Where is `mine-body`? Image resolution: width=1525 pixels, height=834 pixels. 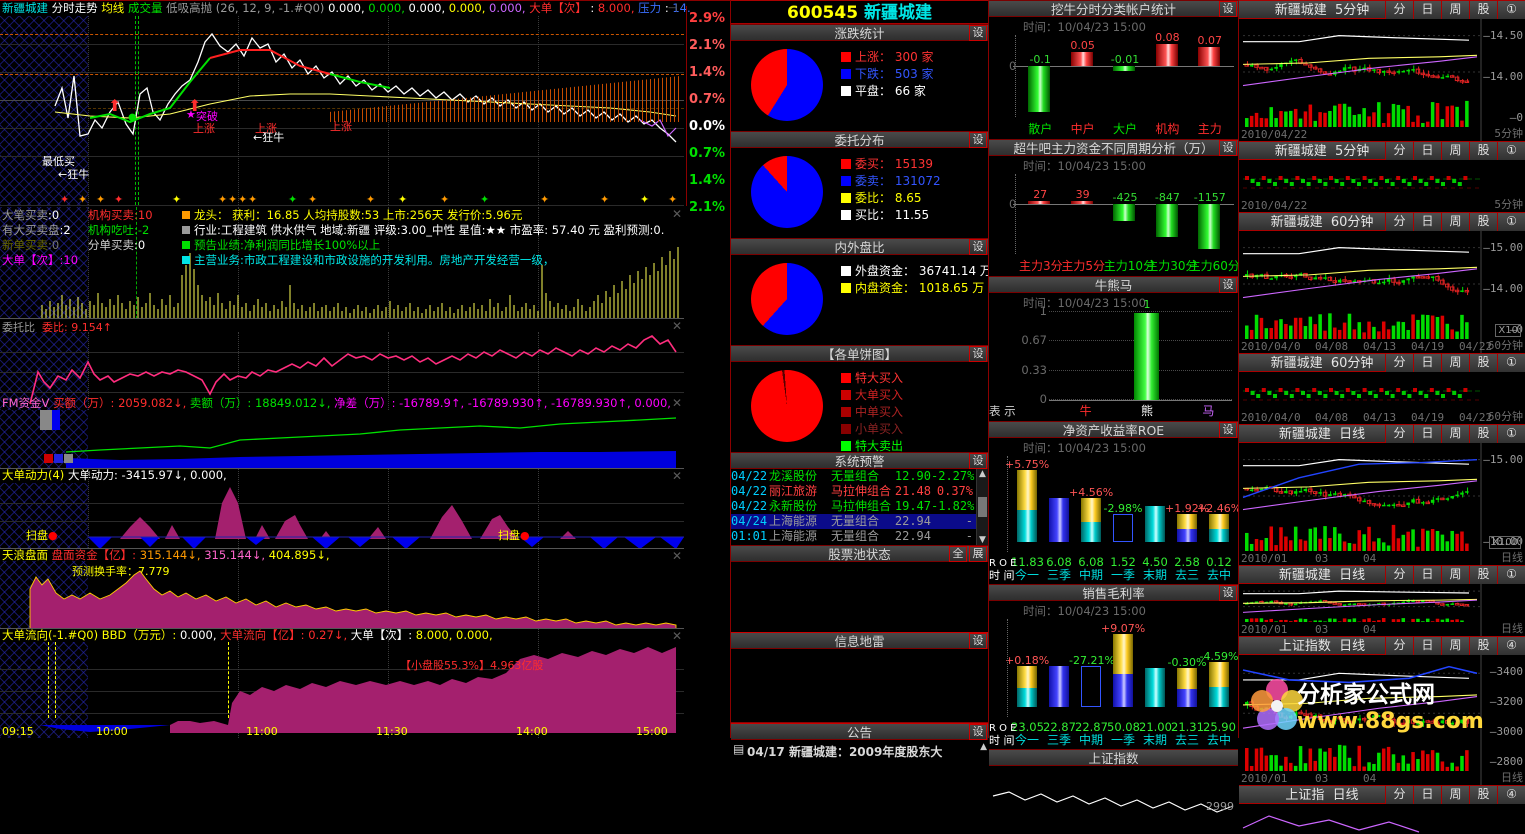
mine-body is located at coordinates (859, 686).